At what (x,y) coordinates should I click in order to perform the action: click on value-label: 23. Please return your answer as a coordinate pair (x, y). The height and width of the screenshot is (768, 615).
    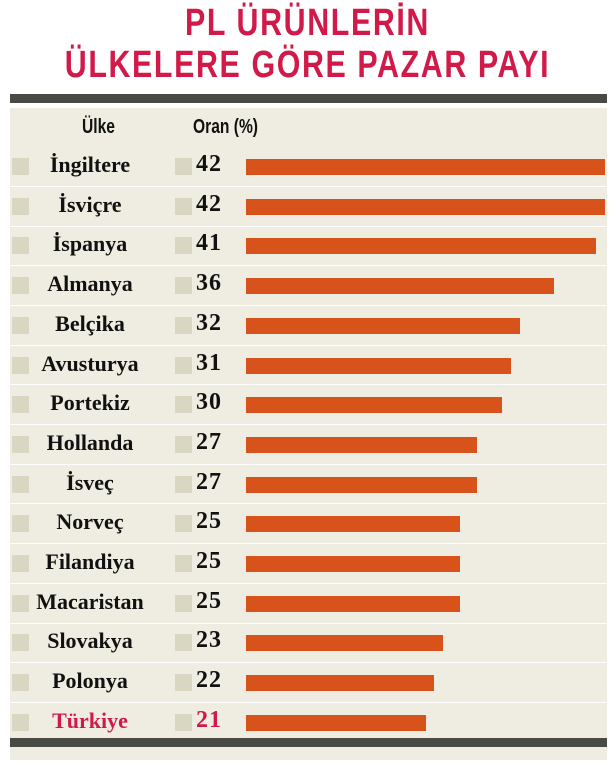
    Looking at the image, I should click on (209, 640).